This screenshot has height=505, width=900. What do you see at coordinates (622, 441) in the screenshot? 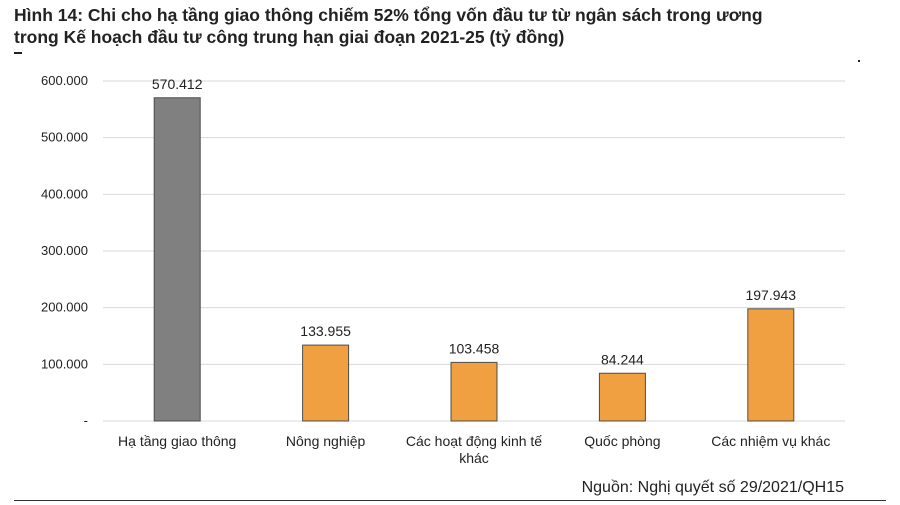
I see `category-label: Quốc phòng` at bounding box center [622, 441].